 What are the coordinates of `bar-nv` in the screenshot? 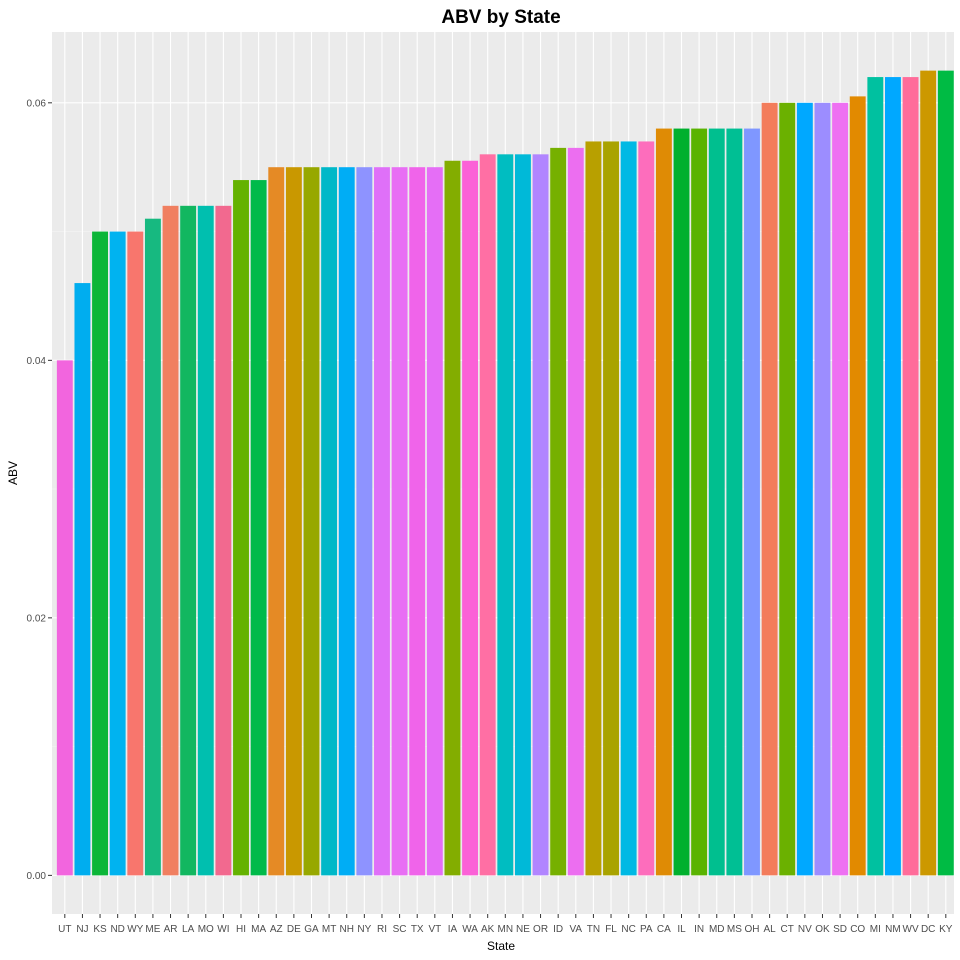 It's located at (804, 489).